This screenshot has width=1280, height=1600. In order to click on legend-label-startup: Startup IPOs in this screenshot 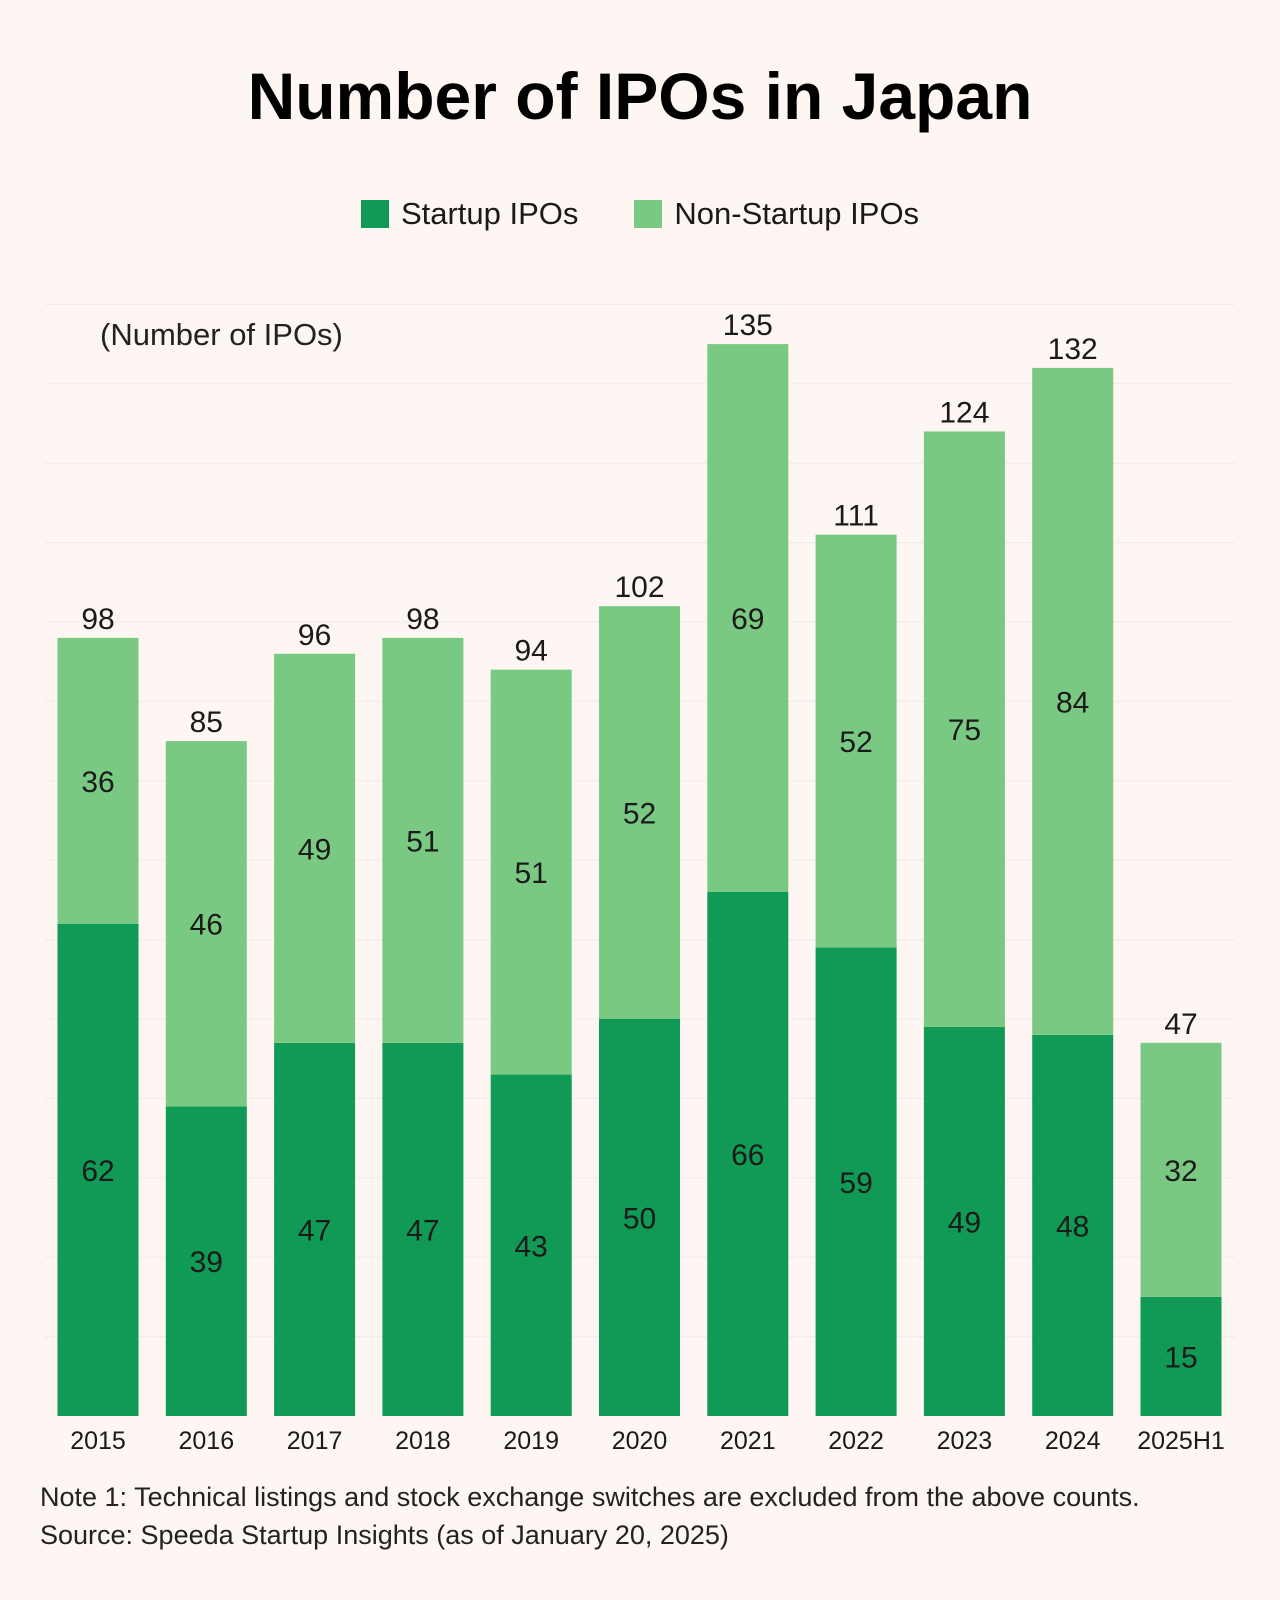, I will do `click(489, 213)`.